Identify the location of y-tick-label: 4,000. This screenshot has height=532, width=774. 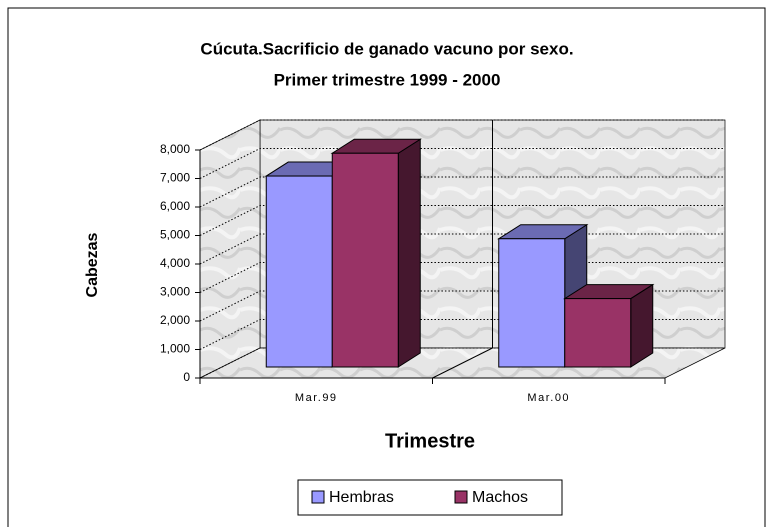
(175, 263).